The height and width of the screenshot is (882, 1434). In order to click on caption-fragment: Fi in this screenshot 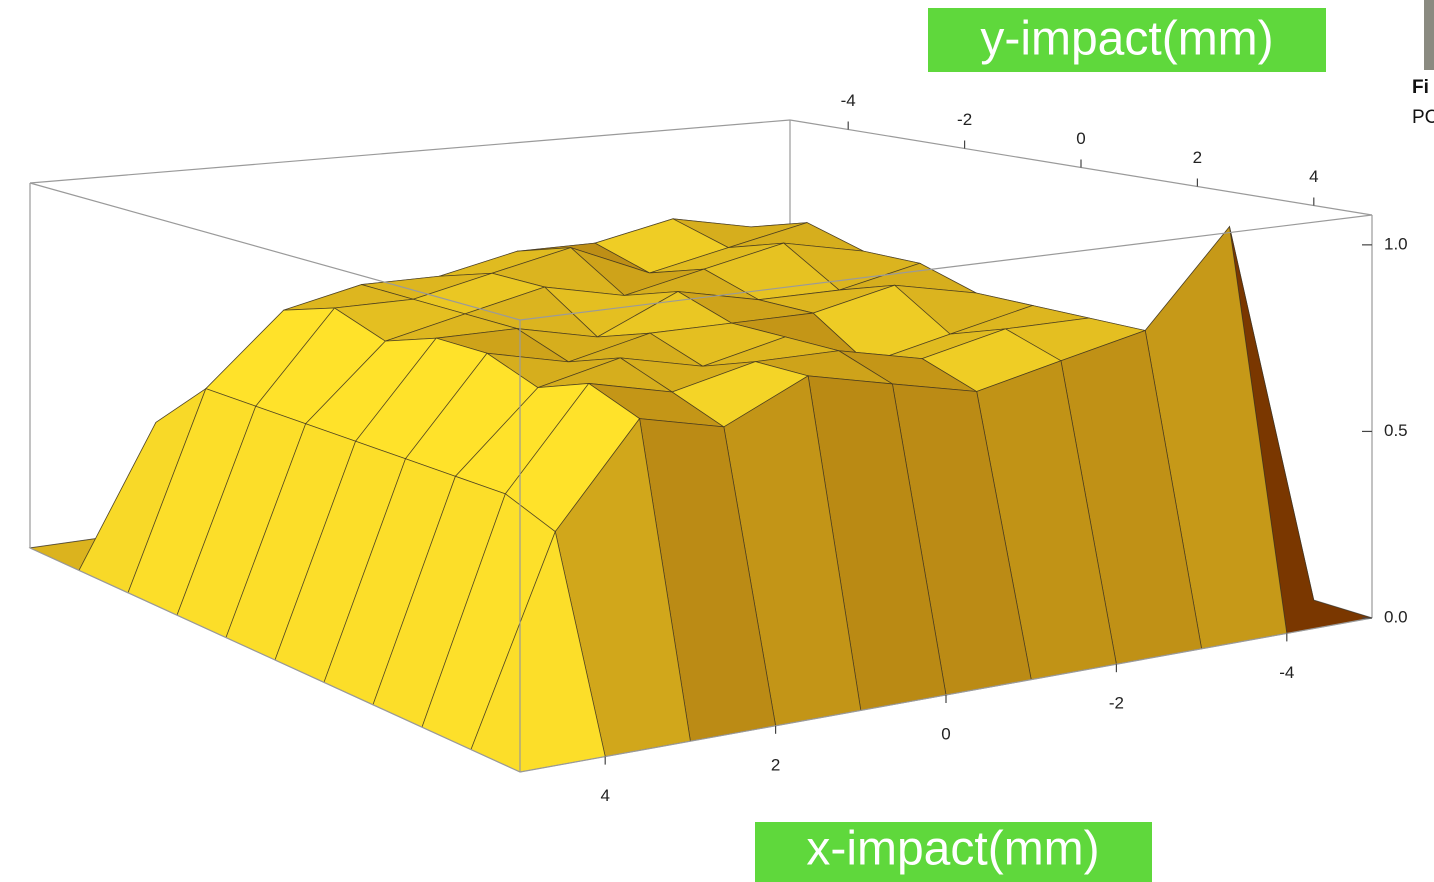, I will do `click(1420, 87)`.